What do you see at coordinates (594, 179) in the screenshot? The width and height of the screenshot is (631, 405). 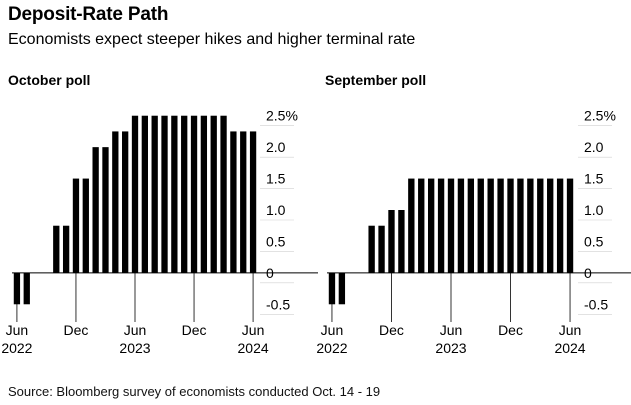 I see `september-ytick-label: 1.5` at bounding box center [594, 179].